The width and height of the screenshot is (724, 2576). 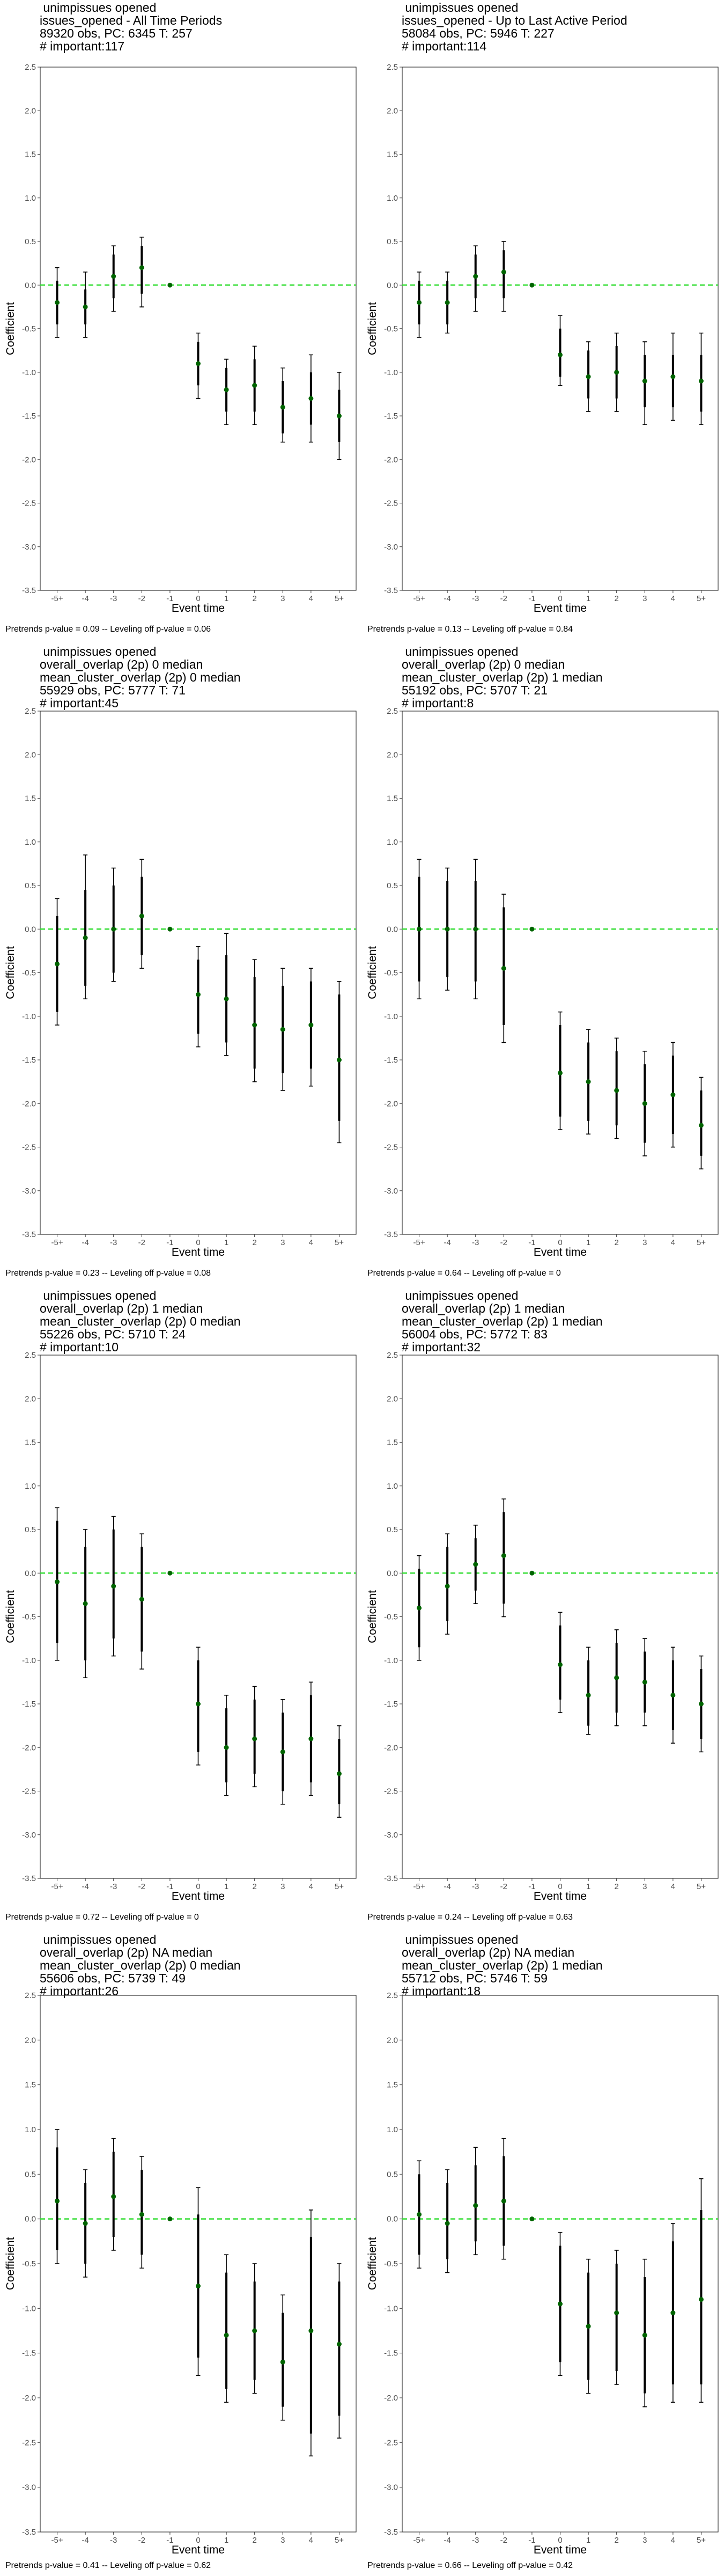 What do you see at coordinates (79, 703) in the screenshot?
I see `title-line: # important:45` at bounding box center [79, 703].